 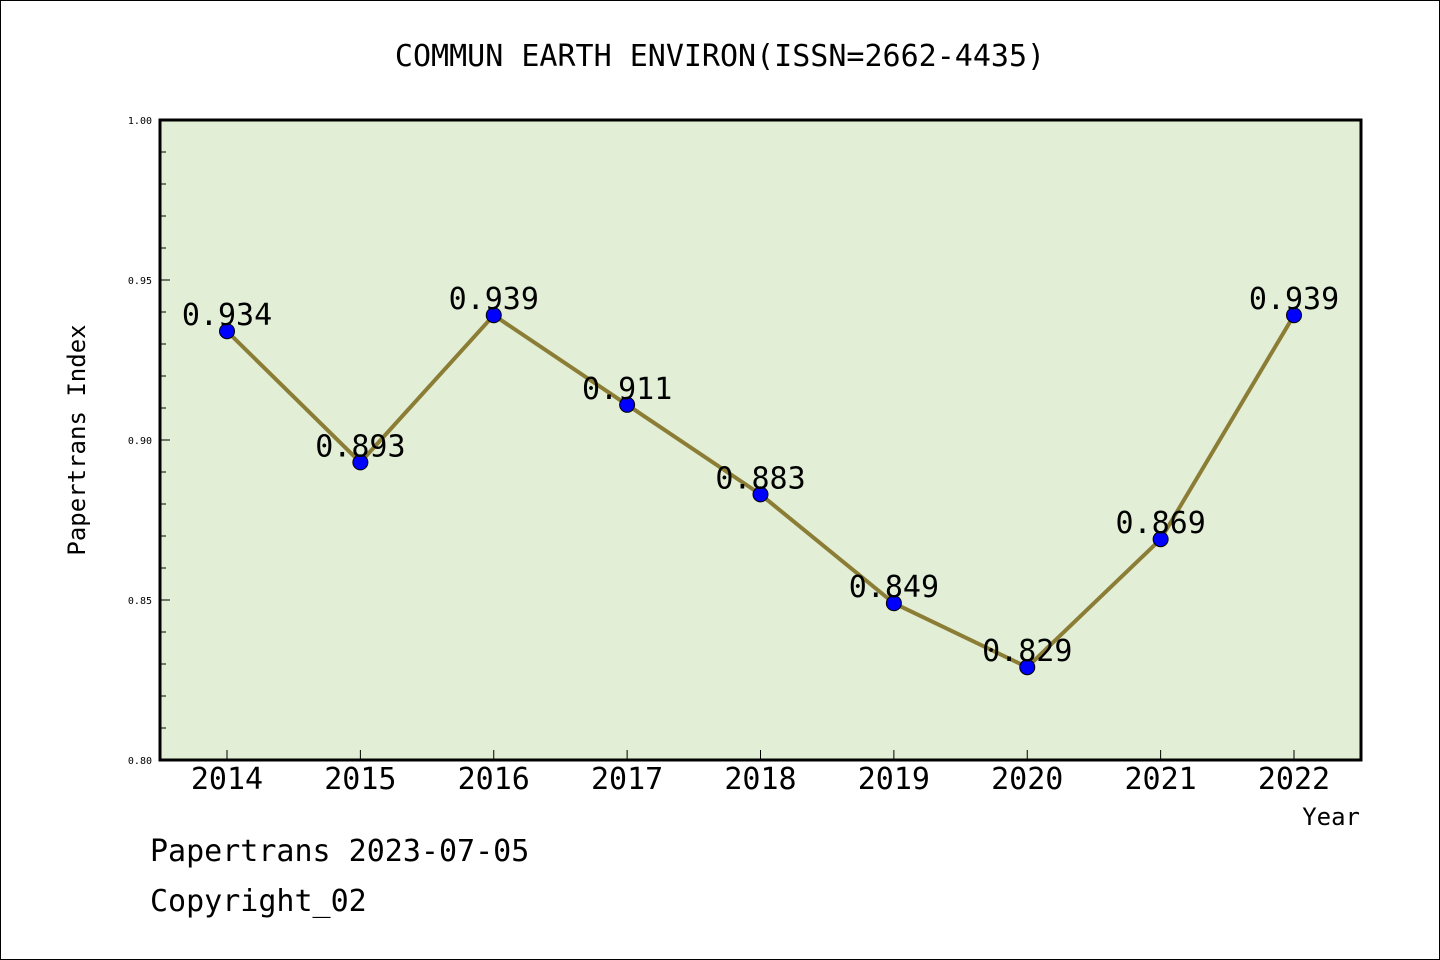 I want to click on x-tick-label: 2016, so click(x=494, y=779).